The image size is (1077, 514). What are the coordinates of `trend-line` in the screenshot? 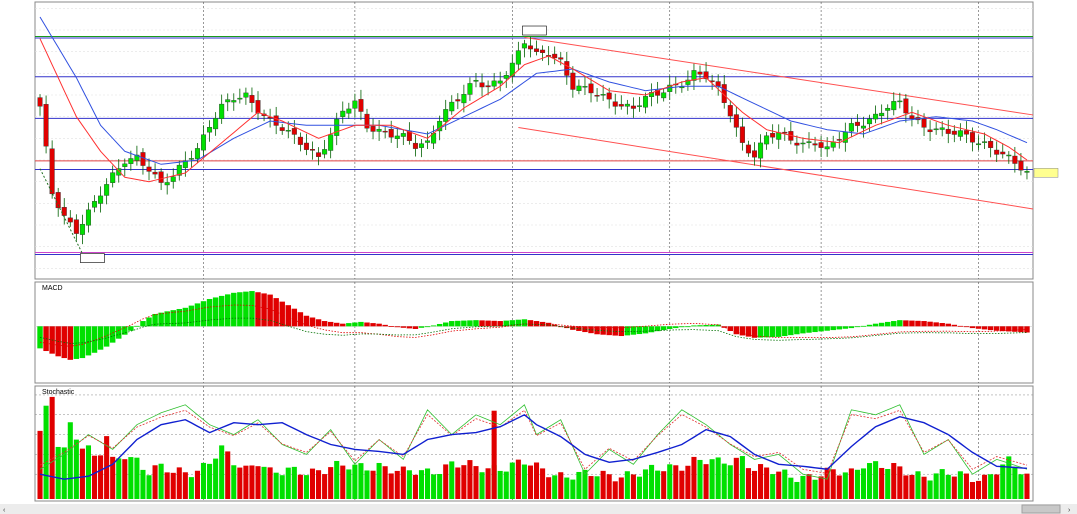 It's located at (779, 76).